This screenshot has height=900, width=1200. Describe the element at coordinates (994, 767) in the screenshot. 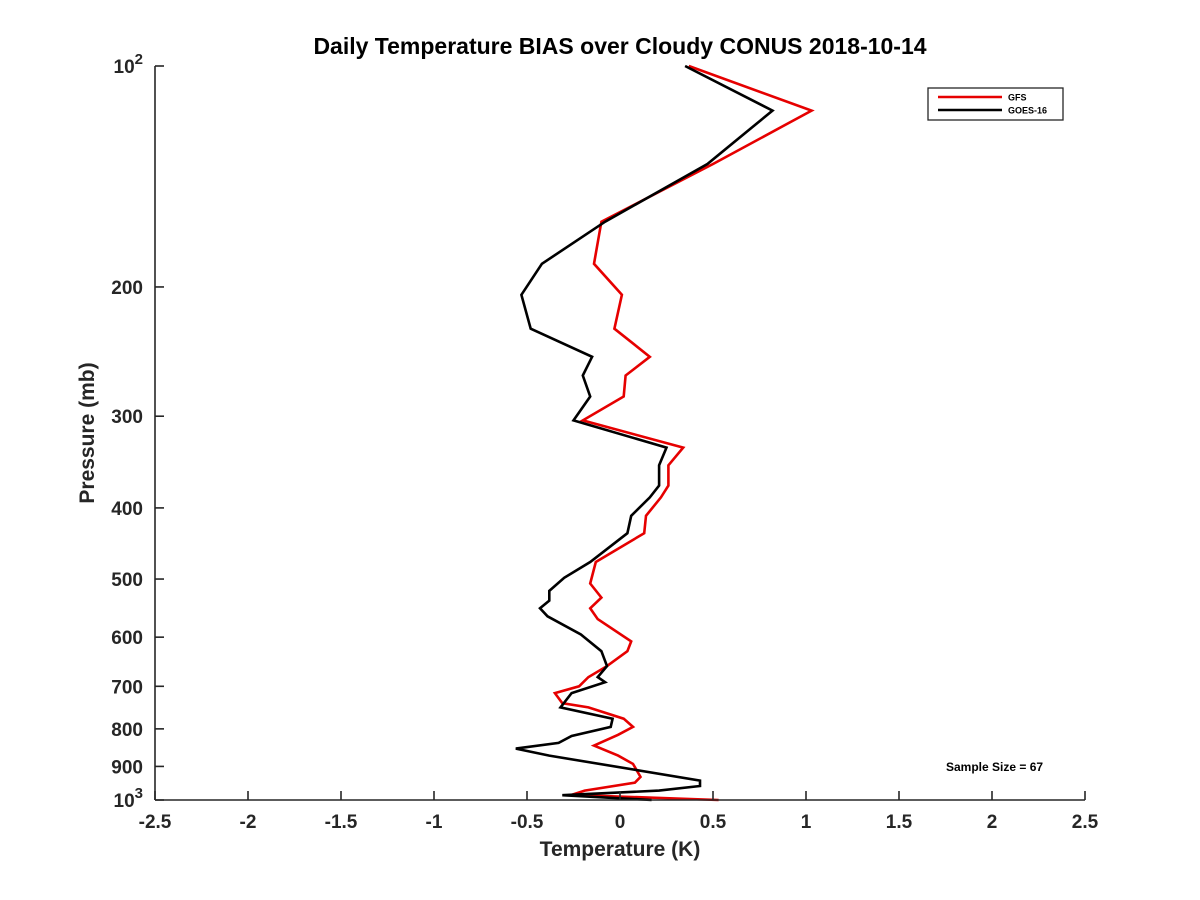

I see `sample-size-annotation: Sample Size = 67` at that location.